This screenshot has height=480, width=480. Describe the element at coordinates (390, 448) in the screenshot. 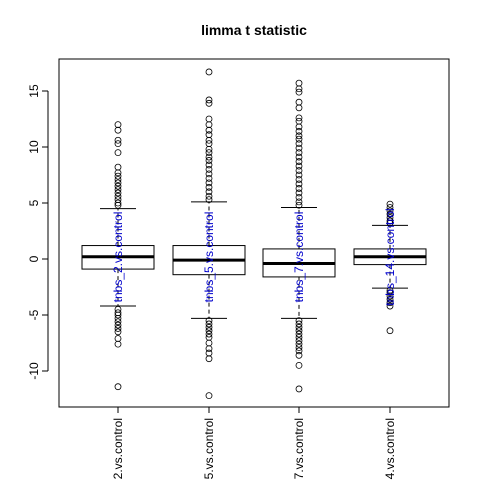

I see `x-tick-label: 4.vs.control` at that location.